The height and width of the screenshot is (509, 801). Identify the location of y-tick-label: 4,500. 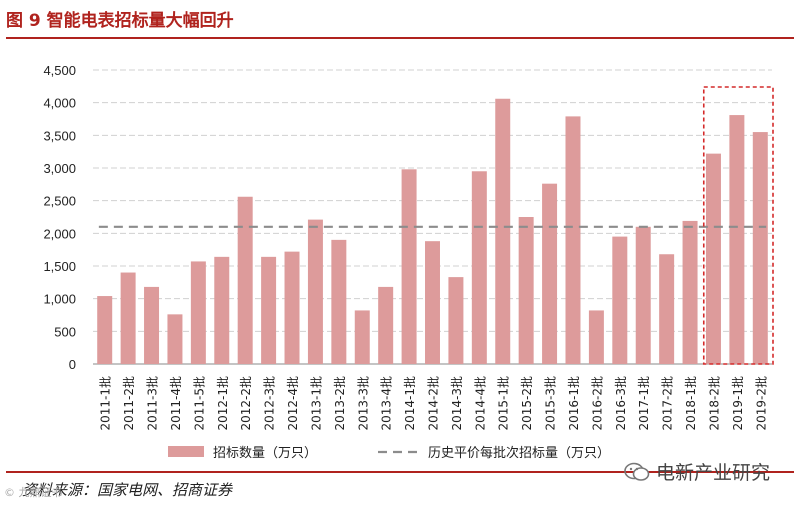
(59, 70).